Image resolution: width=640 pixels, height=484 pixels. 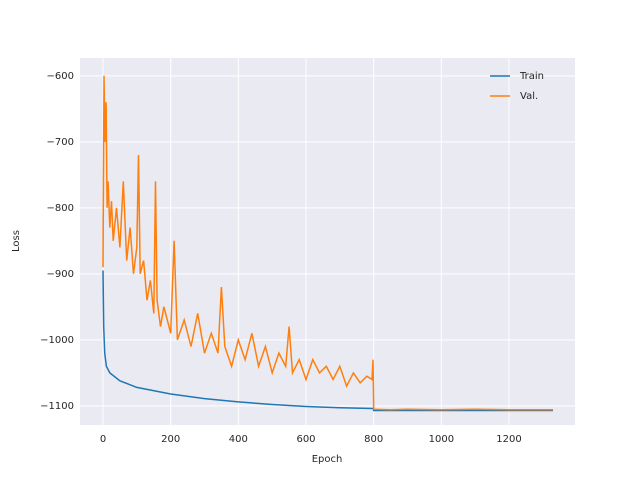 I want to click on x-tick-label: 1000, so click(x=441, y=439).